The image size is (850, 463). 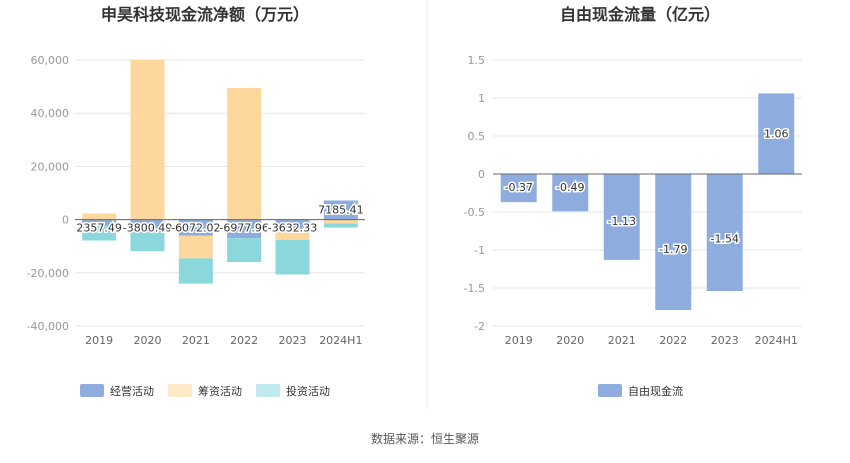 I want to click on operating-data-label: -3800.49, so click(x=147, y=228).